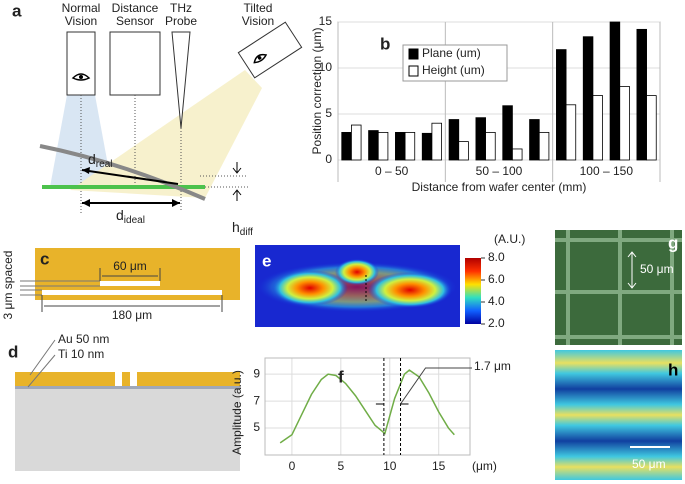  Describe the element at coordinates (130, 283) in the screenshot. I see `slot-short` at that location.